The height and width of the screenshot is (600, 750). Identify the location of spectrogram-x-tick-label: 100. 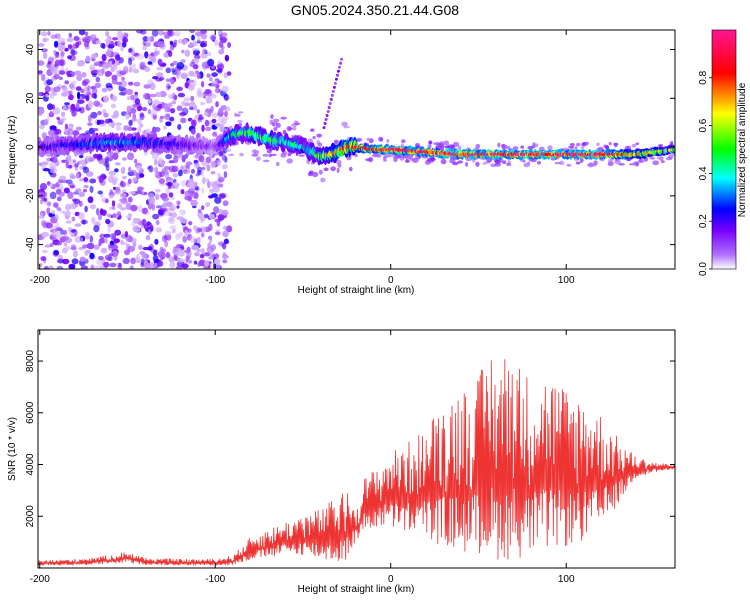
(566, 280).